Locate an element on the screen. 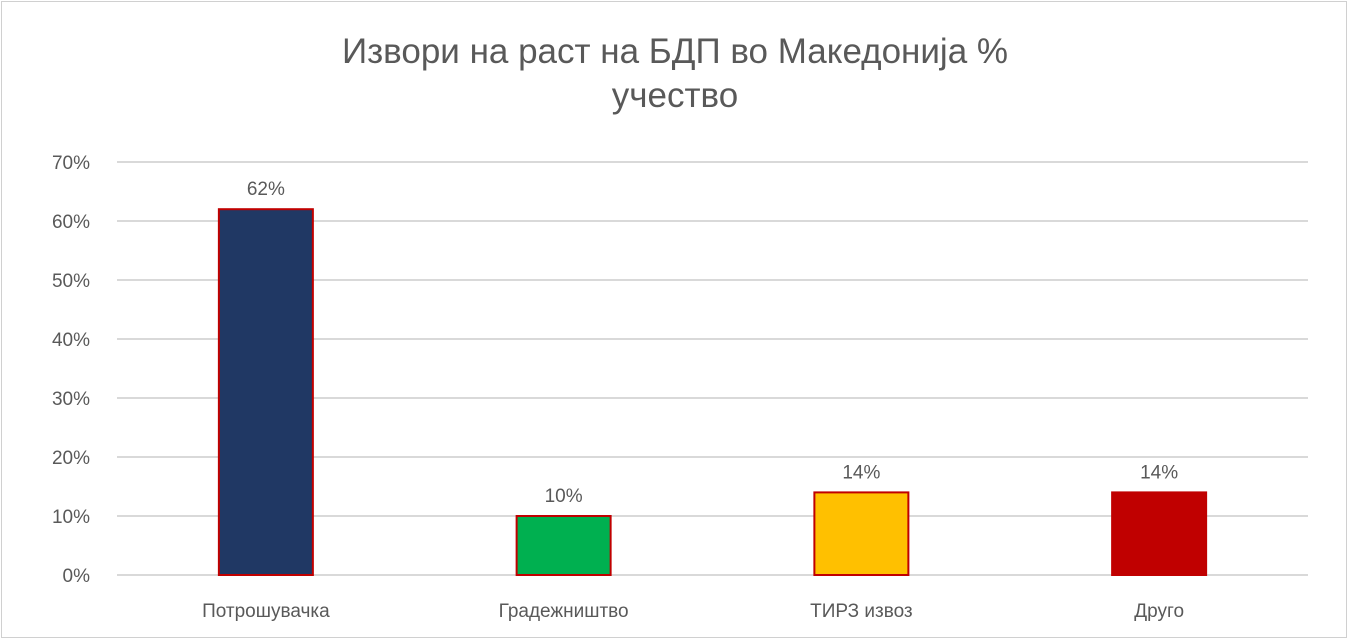 This screenshot has height=641, width=1350. chart-title-line1: Извори на раст на БДП во Македонија % is located at coordinates (675, 51).